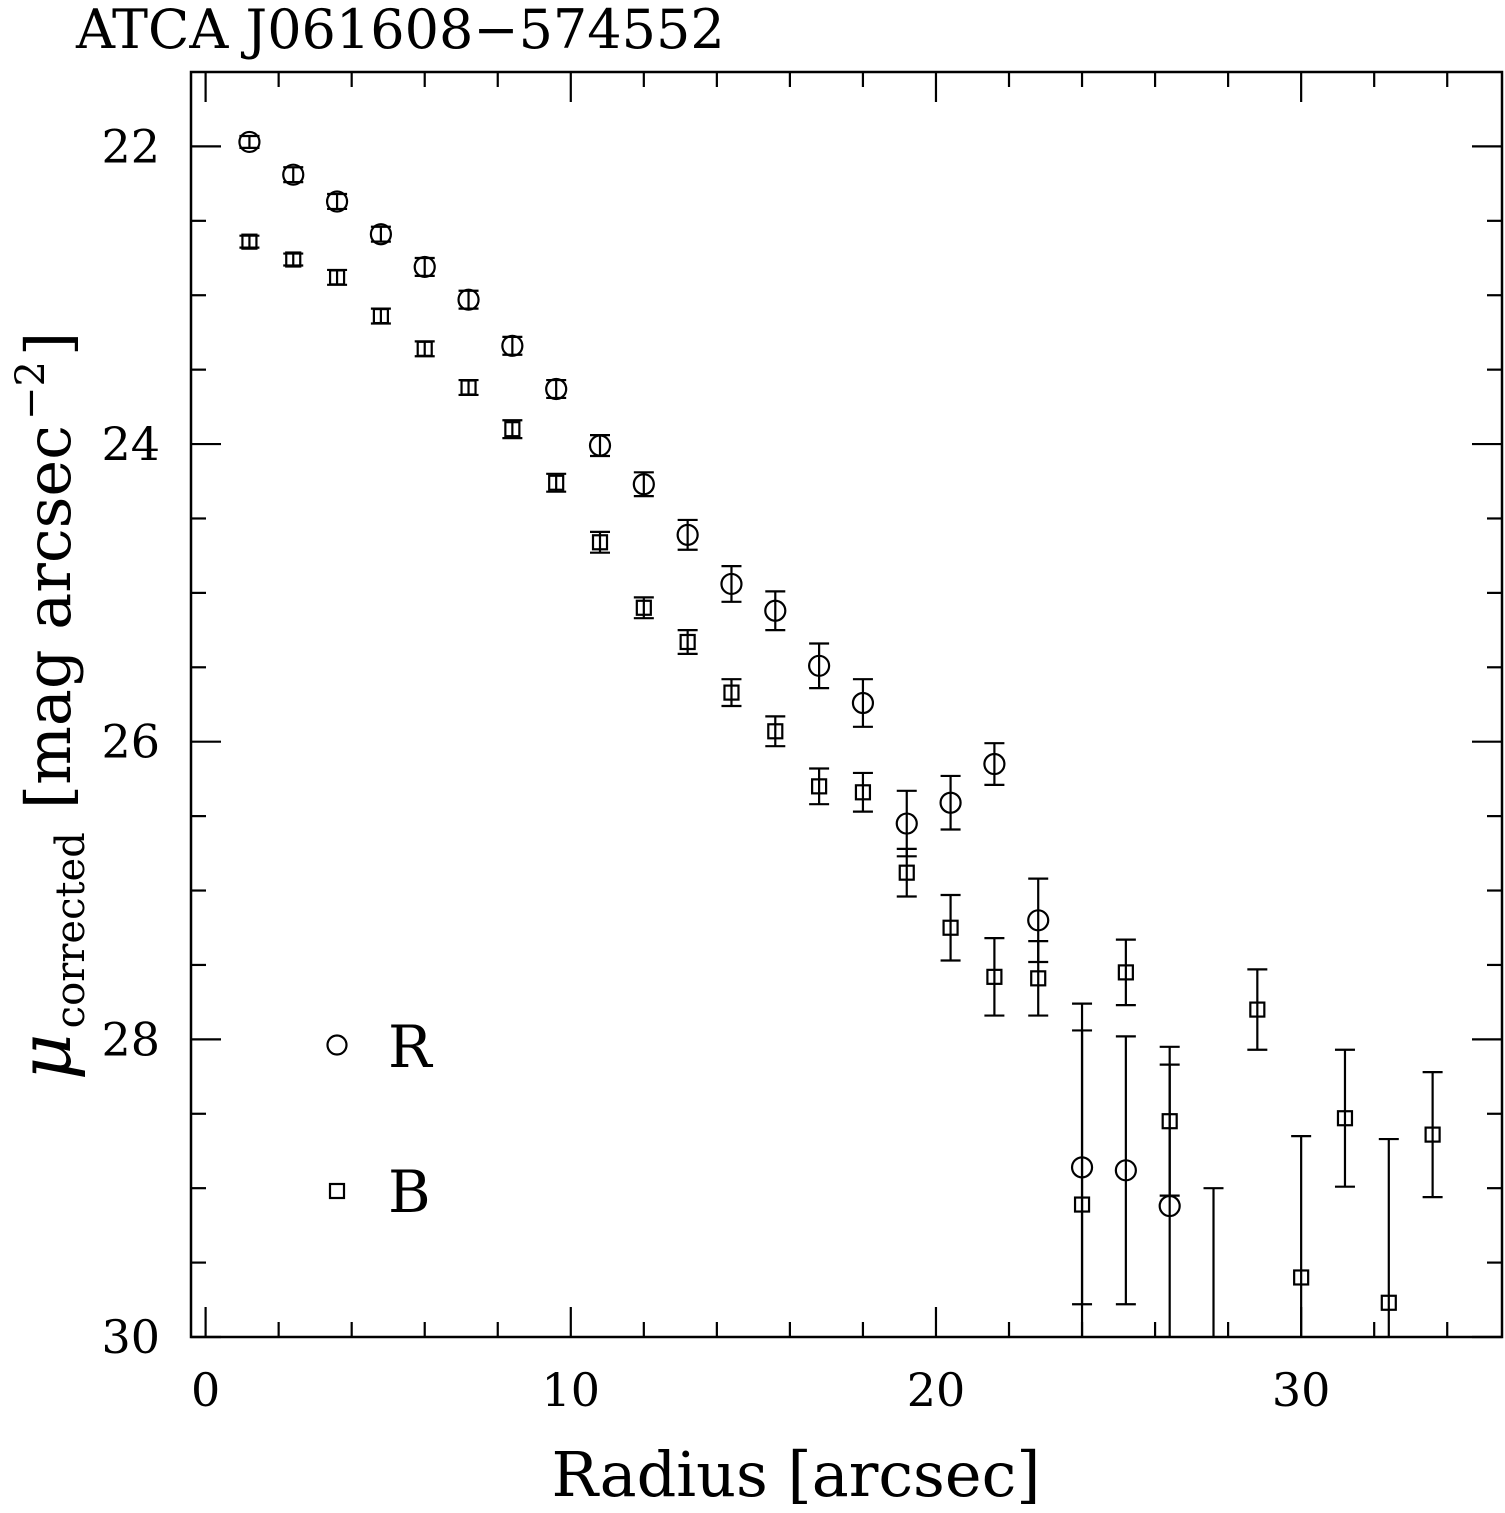 The height and width of the screenshot is (1513, 1505). What do you see at coordinates (337, 1191) in the screenshot?
I see `legend-marker-b` at bounding box center [337, 1191].